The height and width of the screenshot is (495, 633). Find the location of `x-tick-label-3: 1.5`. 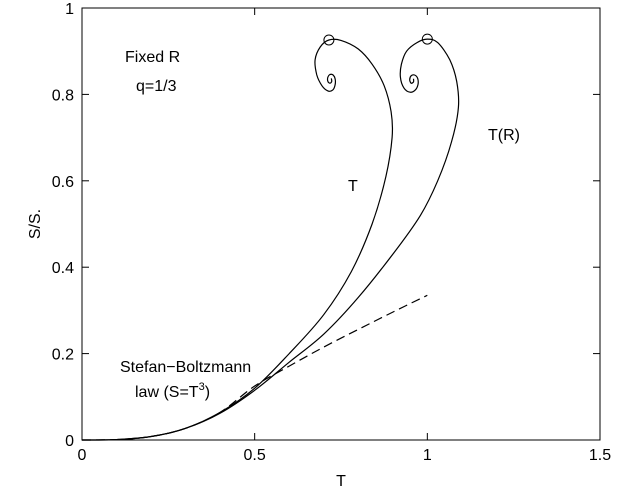

x-tick-label-3: 1.5 is located at coordinates (600, 455).